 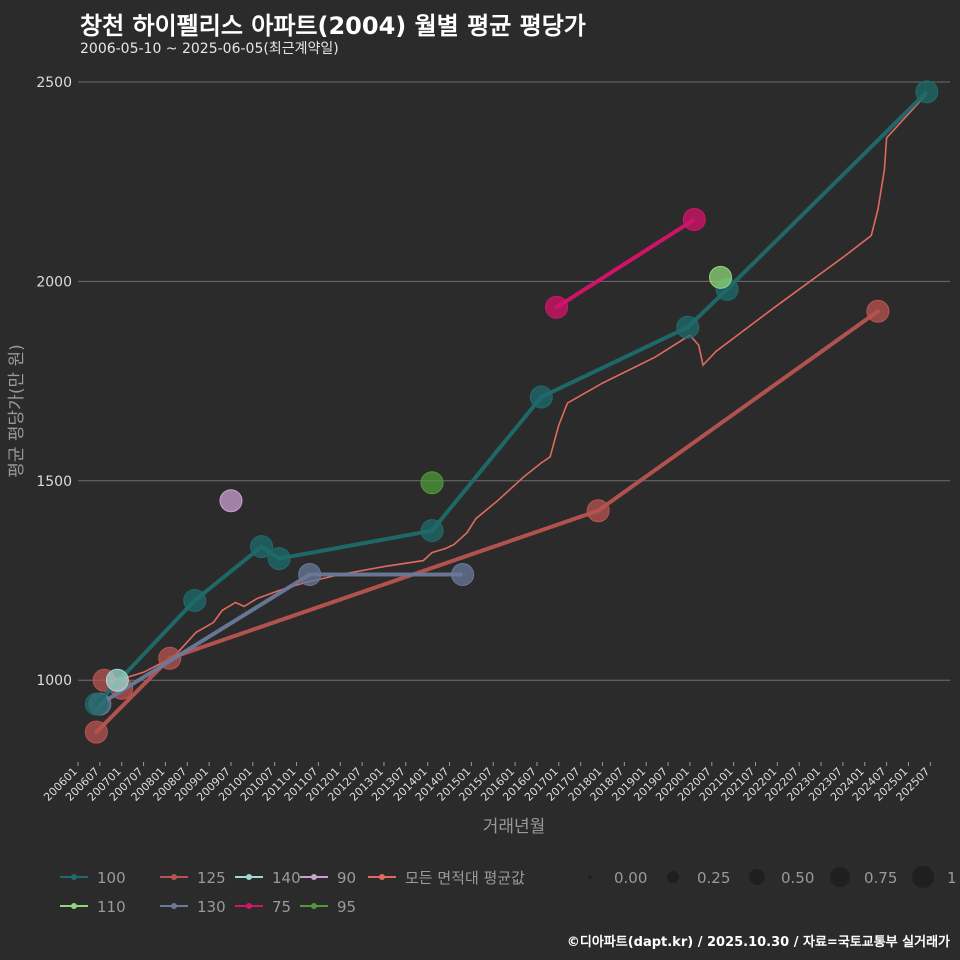 What do you see at coordinates (281, 907) in the screenshot?
I see `legend-label: 75` at bounding box center [281, 907].